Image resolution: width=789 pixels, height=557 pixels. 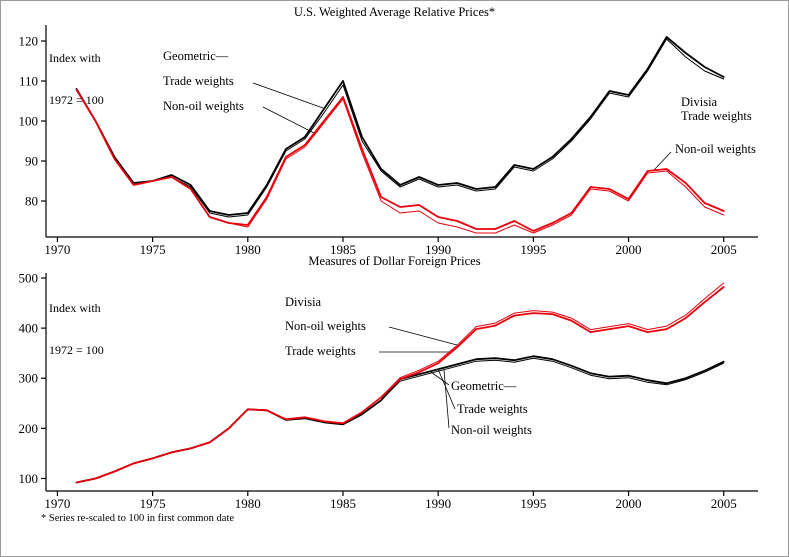 I want to click on annotation-divisia-nonoil-top: Non-oil weights, so click(x=715, y=149).